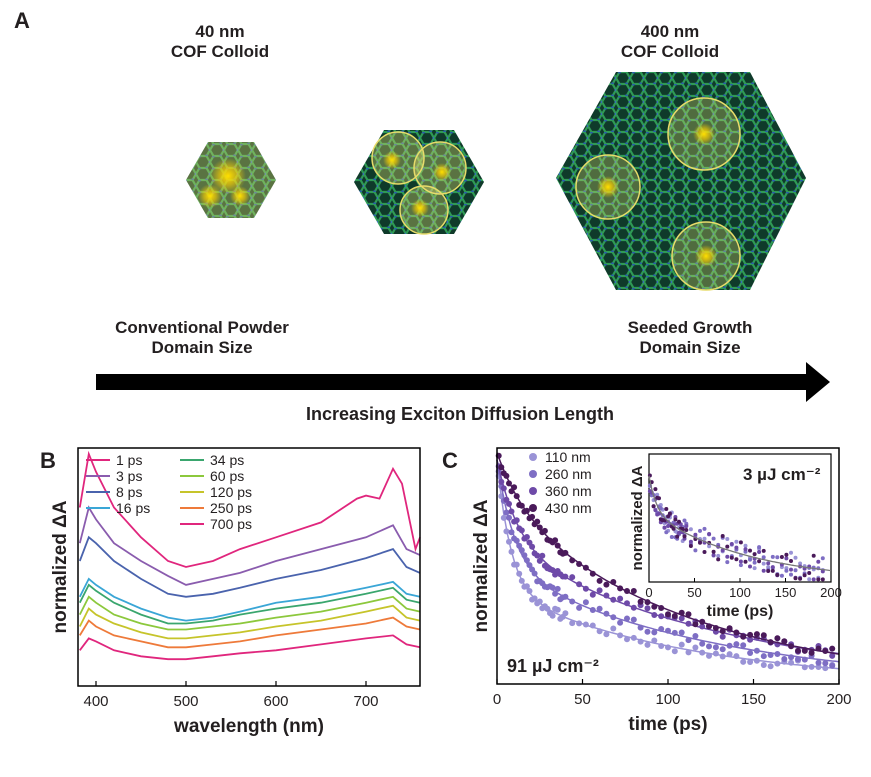  I want to click on x-tick-label: 150, so click(753, 699).